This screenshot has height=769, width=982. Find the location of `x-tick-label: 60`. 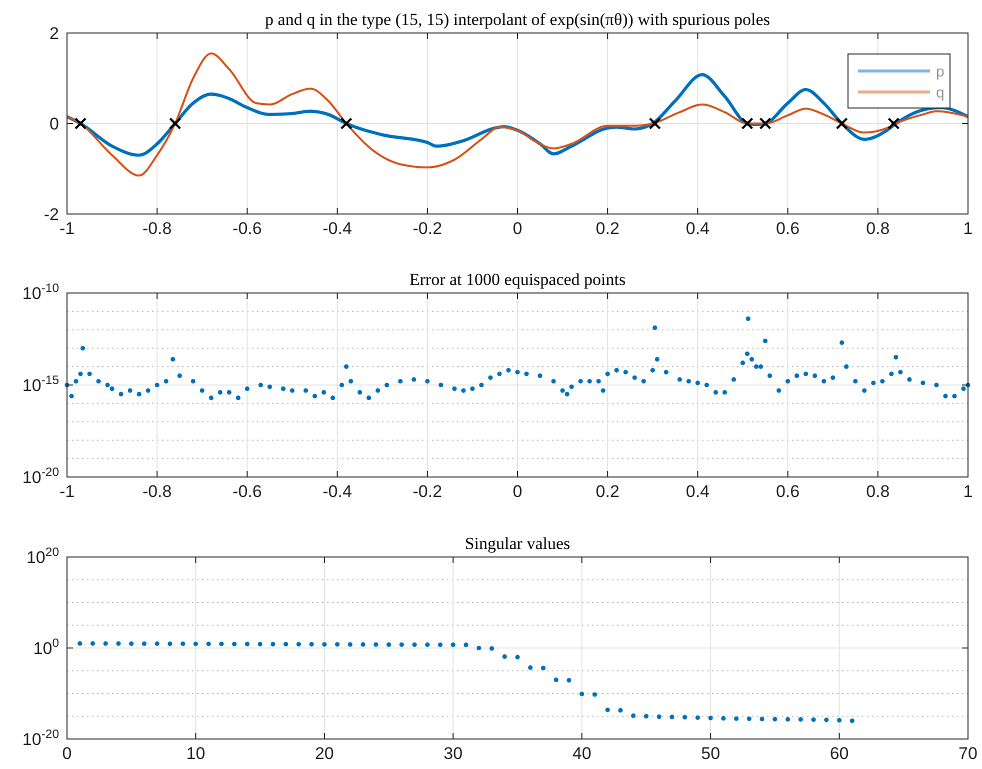

x-tick-label: 60 is located at coordinates (839, 753).